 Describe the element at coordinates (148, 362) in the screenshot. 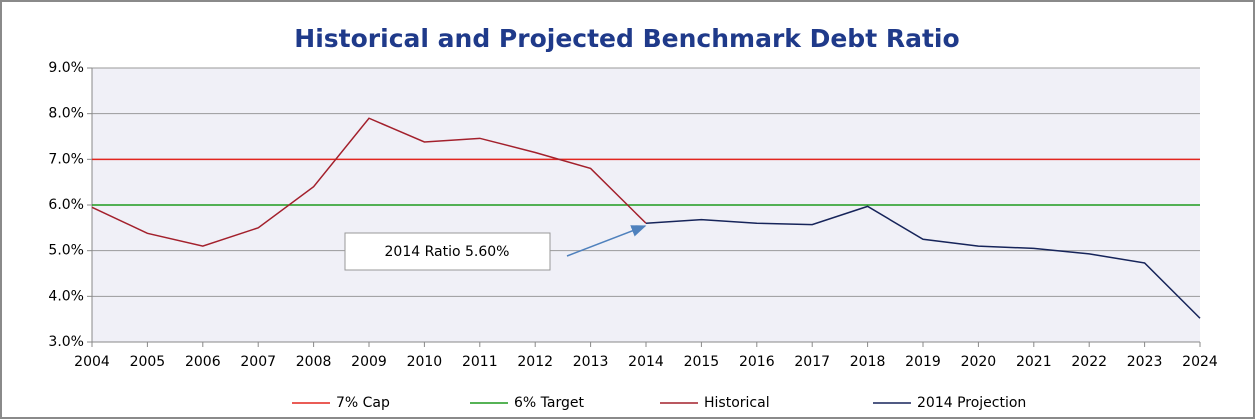

I see `x-tick-label: 2005` at that location.